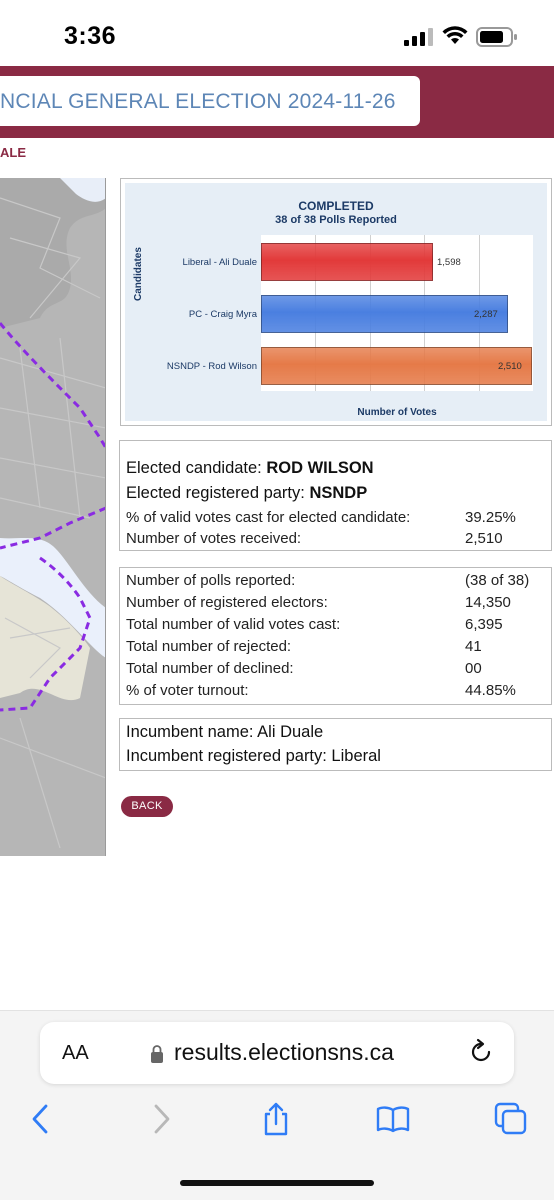 The width and height of the screenshot is (554, 1200). What do you see at coordinates (187, 690) in the screenshot?
I see `stat-label: % of voter turnout:` at bounding box center [187, 690].